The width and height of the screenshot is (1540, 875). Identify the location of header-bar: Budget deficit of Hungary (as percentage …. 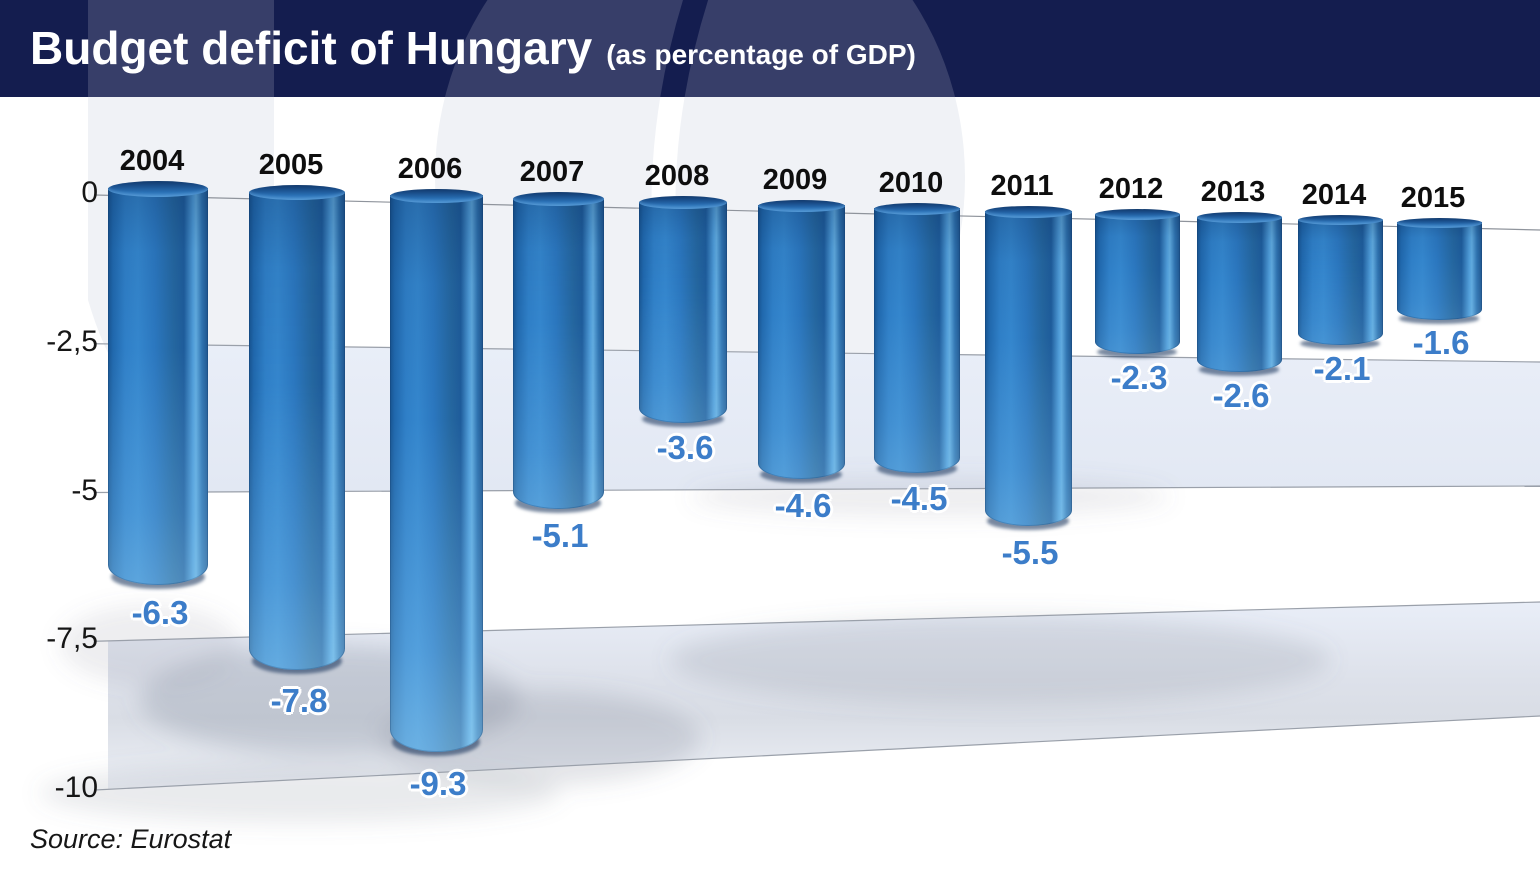
(770, 48).